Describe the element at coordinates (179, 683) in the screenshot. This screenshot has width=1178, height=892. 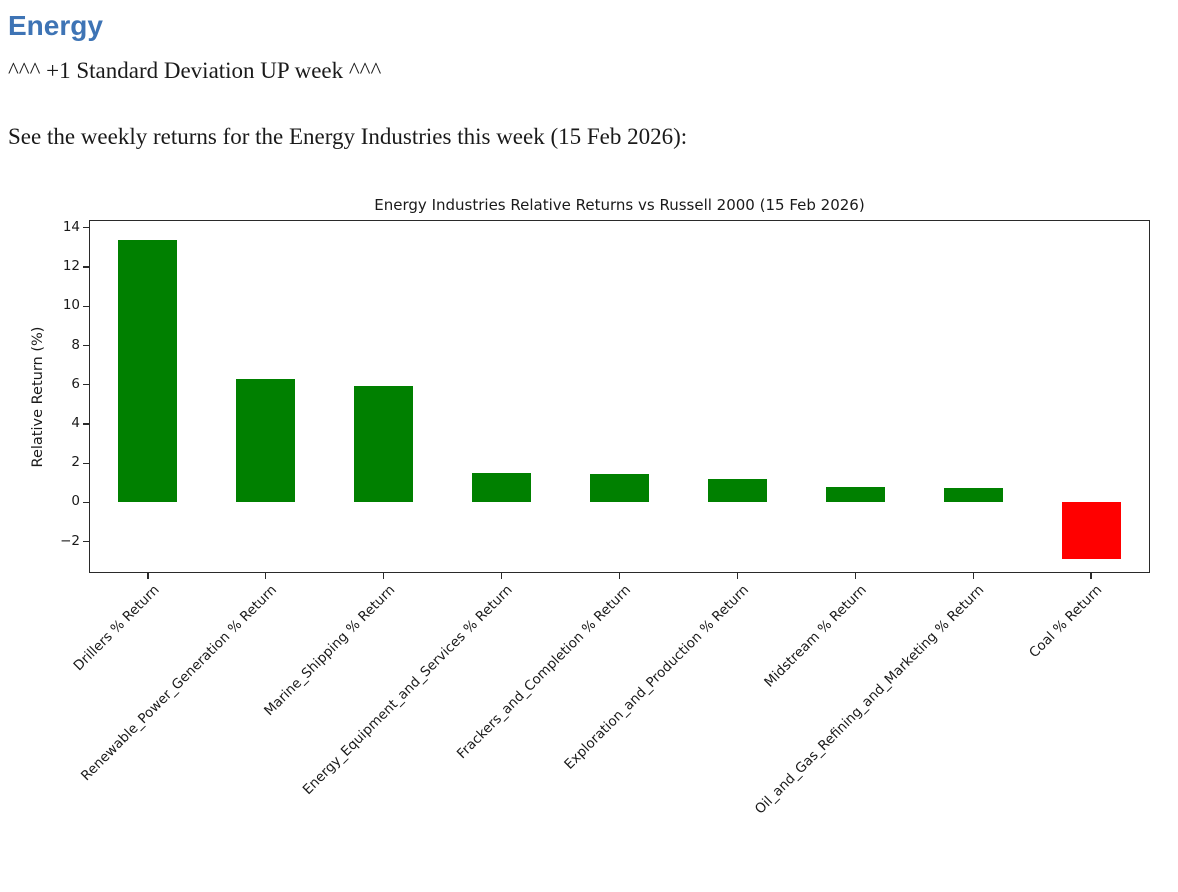
I see `x-tick-label: Renewable_Power_Generation % Return` at that location.